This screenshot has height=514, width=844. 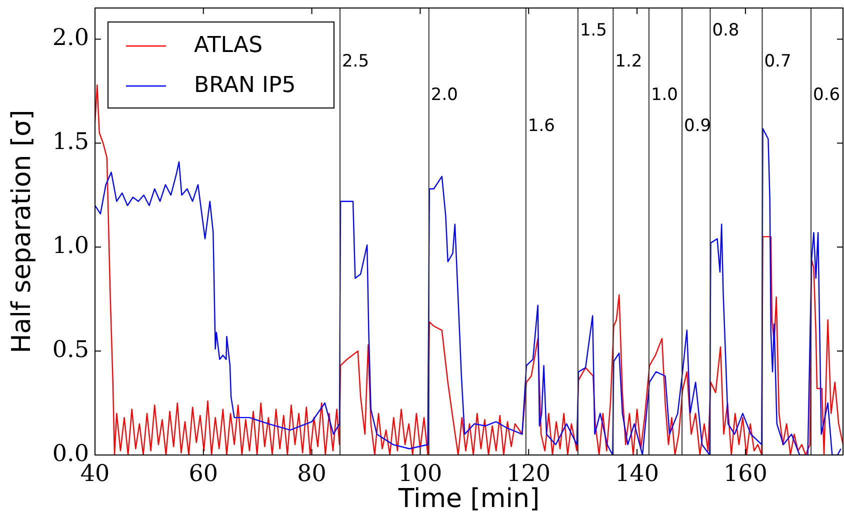 What do you see at coordinates (228, 45) in the screenshot?
I see `legend-label: ATLAS` at bounding box center [228, 45].